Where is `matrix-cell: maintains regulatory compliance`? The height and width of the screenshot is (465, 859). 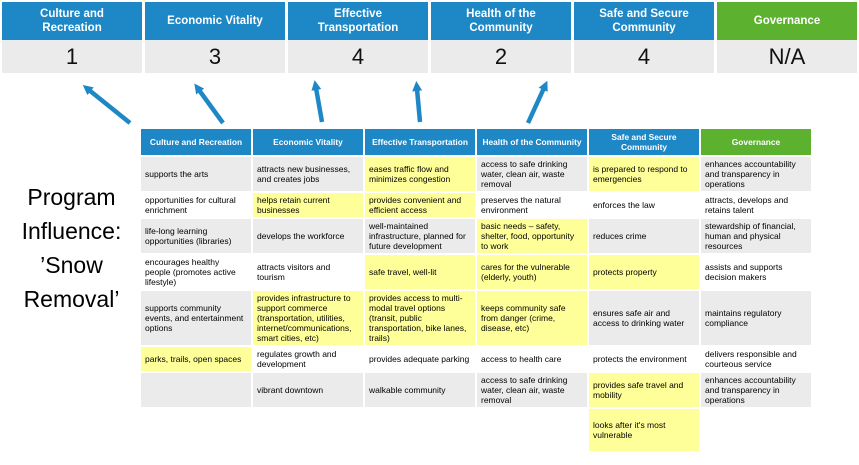 matrix-cell: maintains regulatory compliance is located at coordinates (756, 318).